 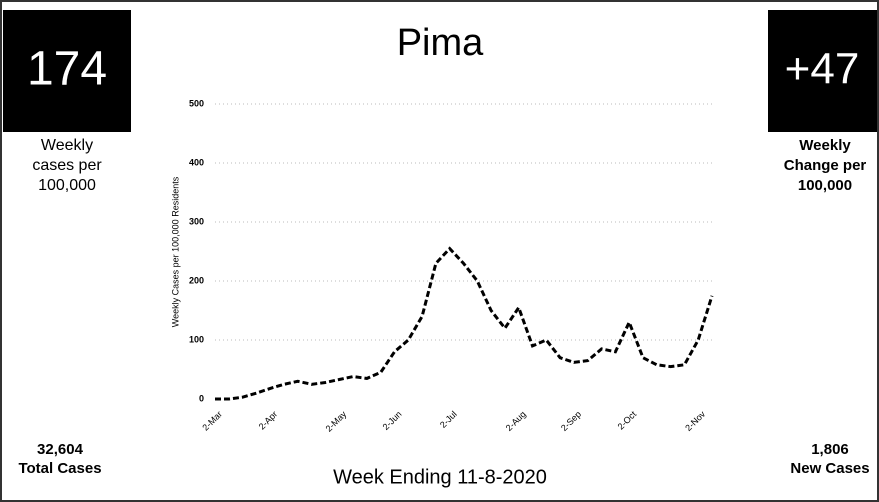 What do you see at coordinates (196, 280) in the screenshot?
I see `y-tick-label: 200` at bounding box center [196, 280].